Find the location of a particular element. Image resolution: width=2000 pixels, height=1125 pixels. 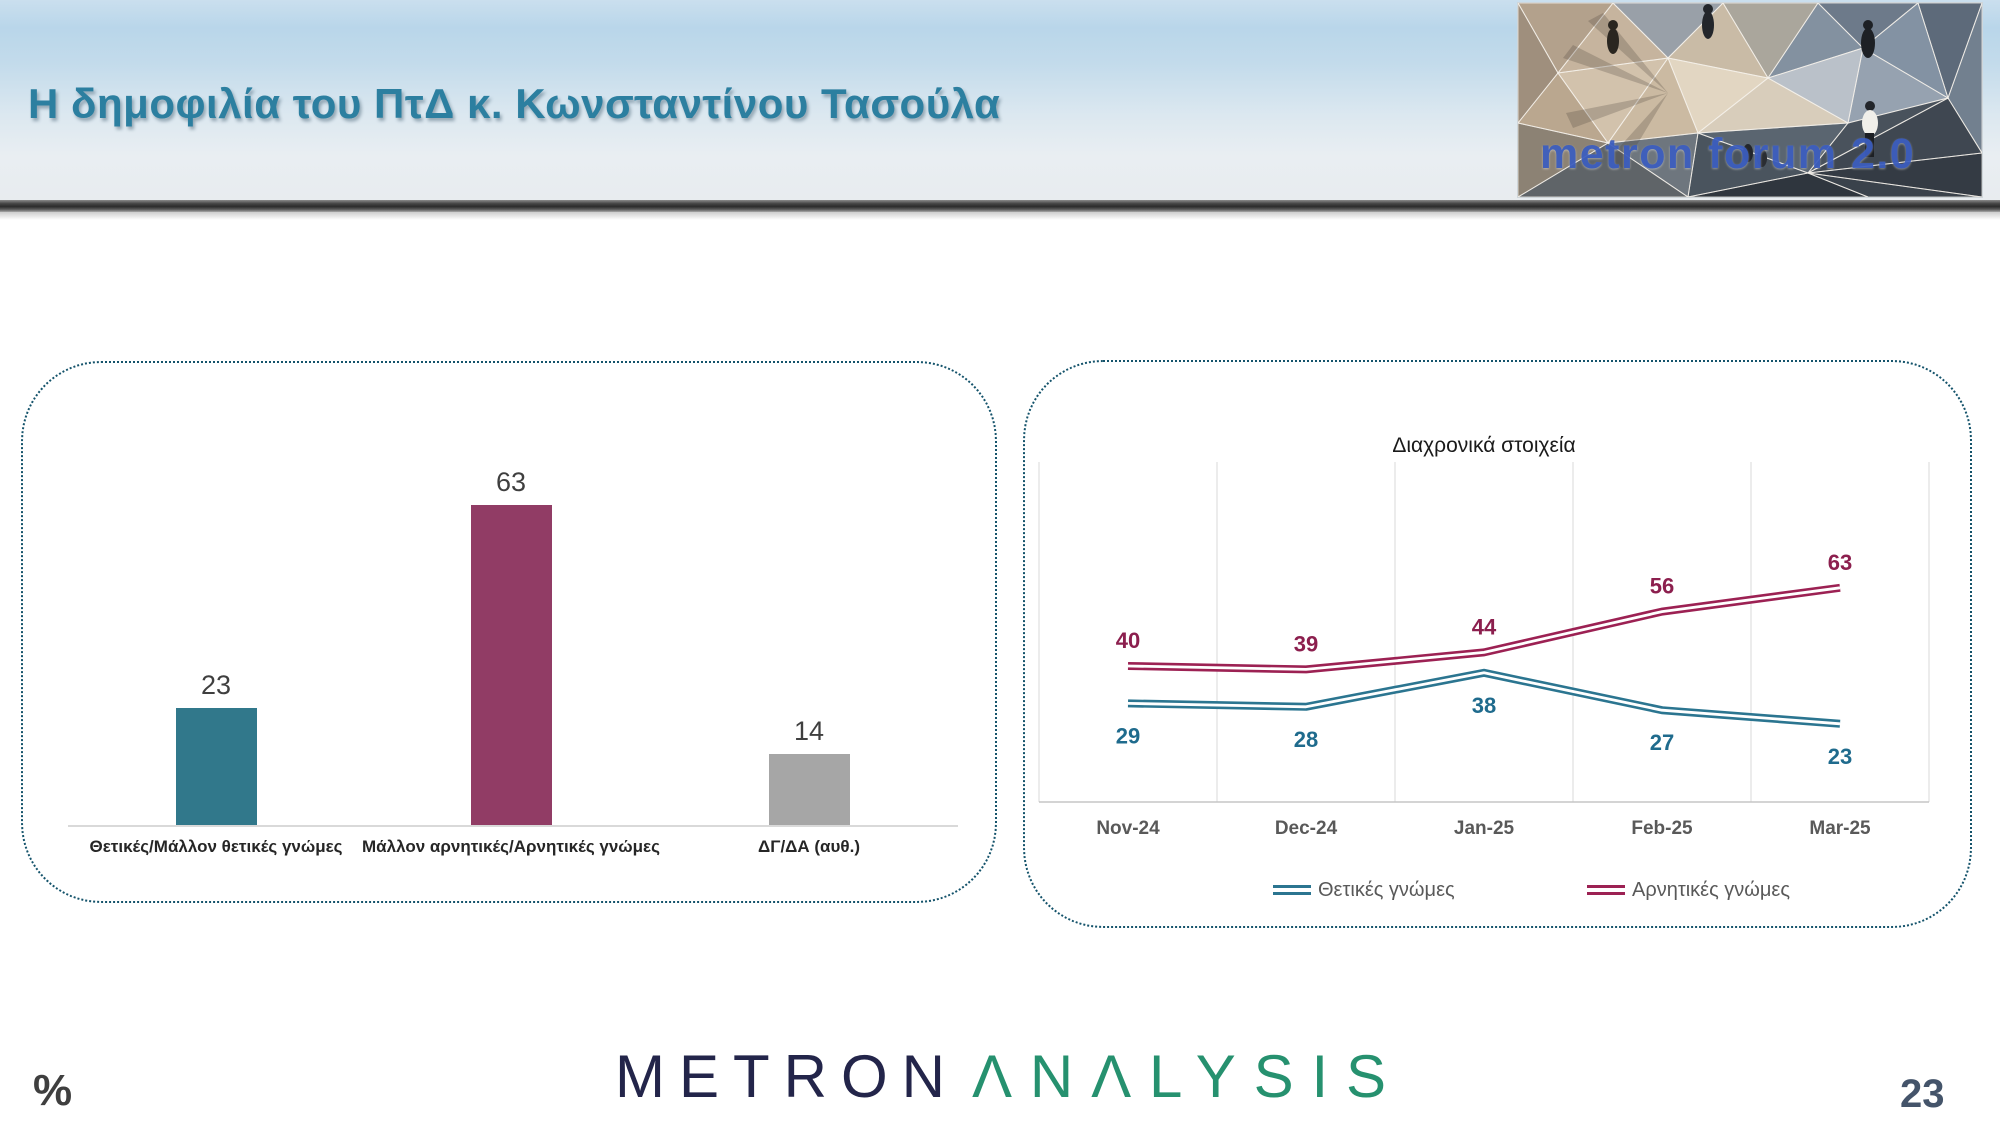

legend-label: Θετικές γνώμες is located at coordinates (1386, 889).